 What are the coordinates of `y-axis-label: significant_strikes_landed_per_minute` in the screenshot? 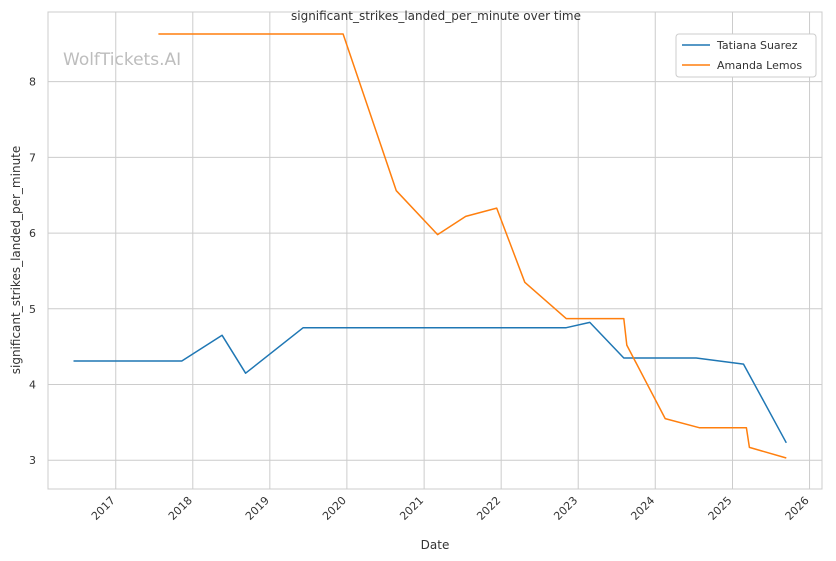 It's located at (16, 260).